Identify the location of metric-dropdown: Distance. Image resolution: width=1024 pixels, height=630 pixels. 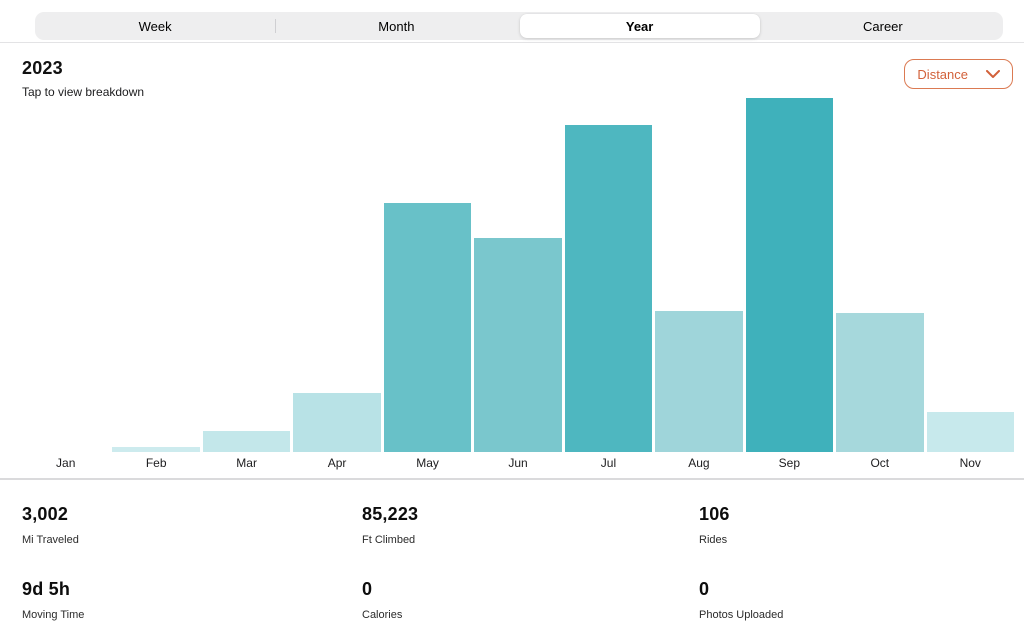
(958, 74).